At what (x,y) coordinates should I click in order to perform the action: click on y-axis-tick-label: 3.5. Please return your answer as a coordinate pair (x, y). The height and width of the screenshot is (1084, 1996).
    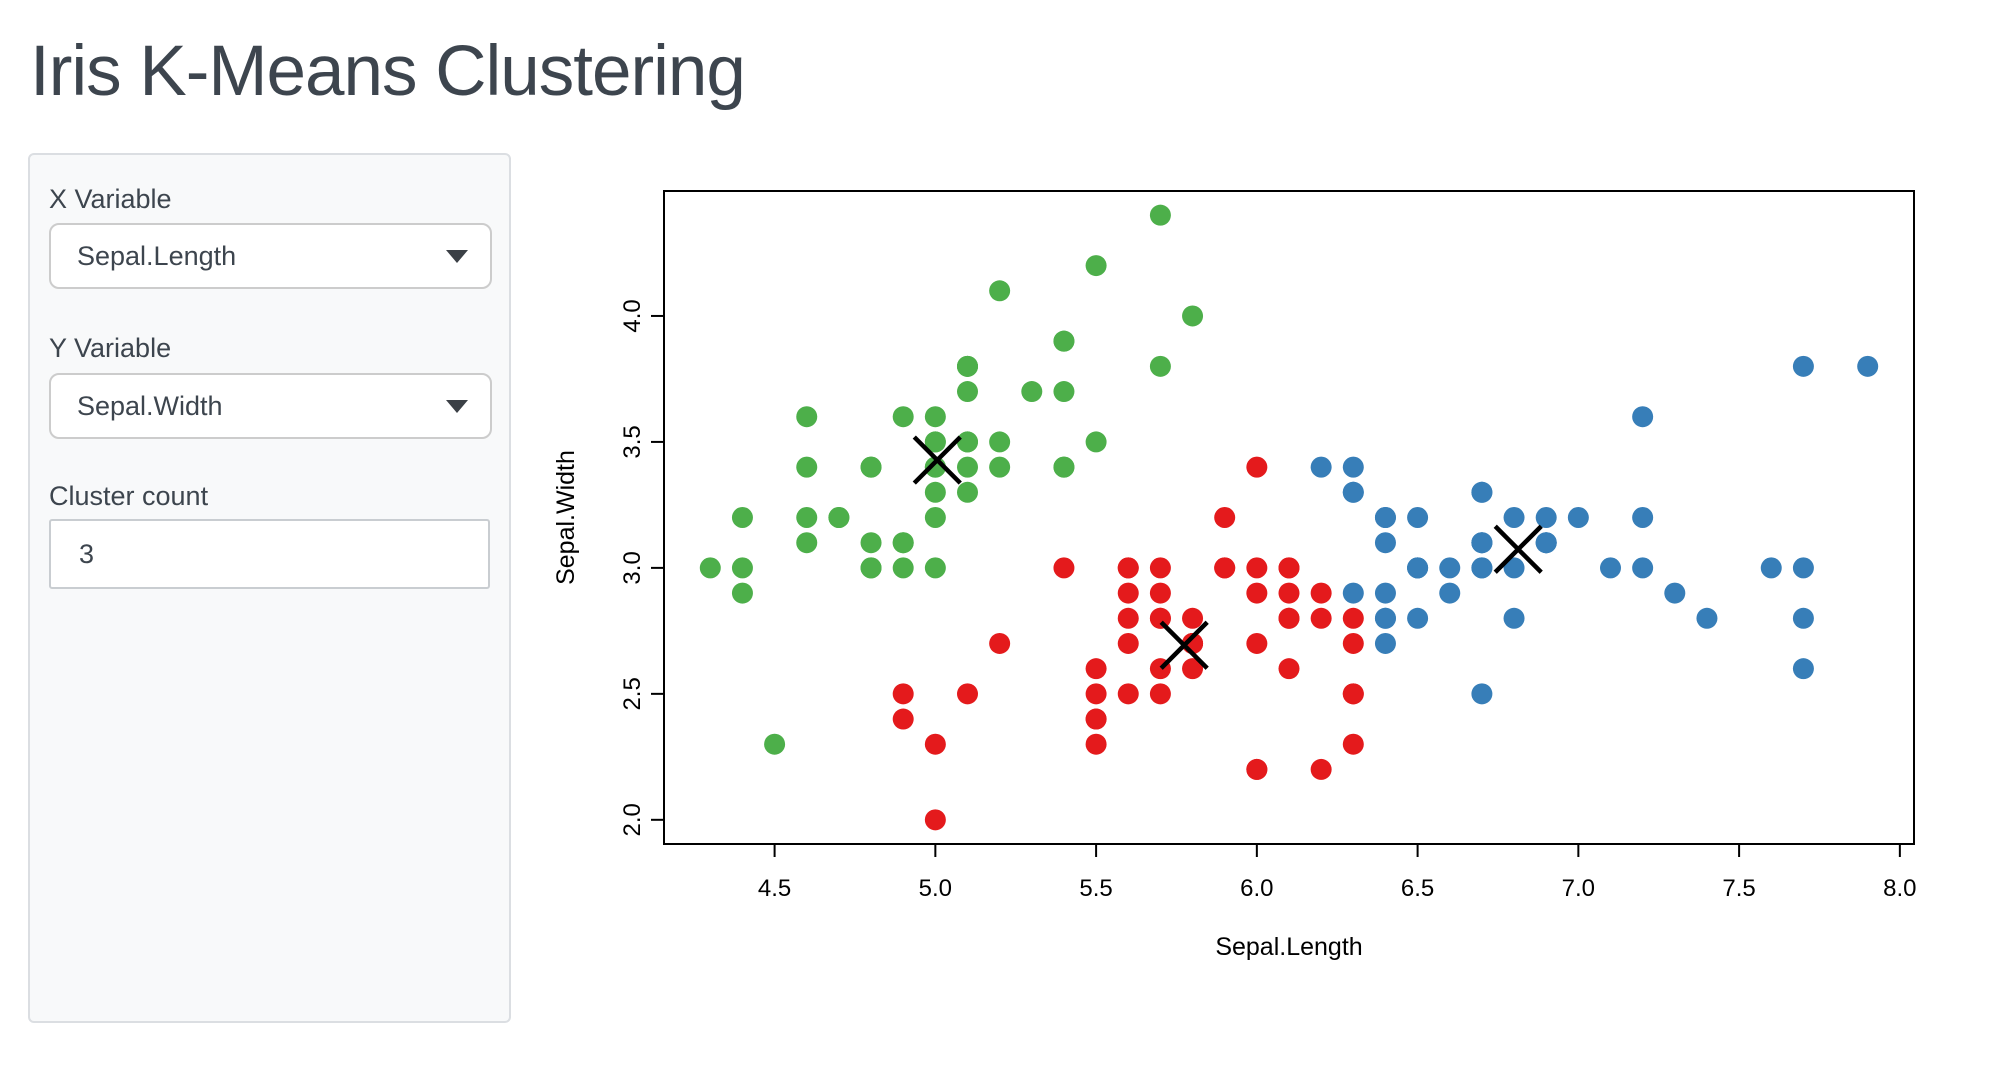
    Looking at the image, I should click on (632, 441).